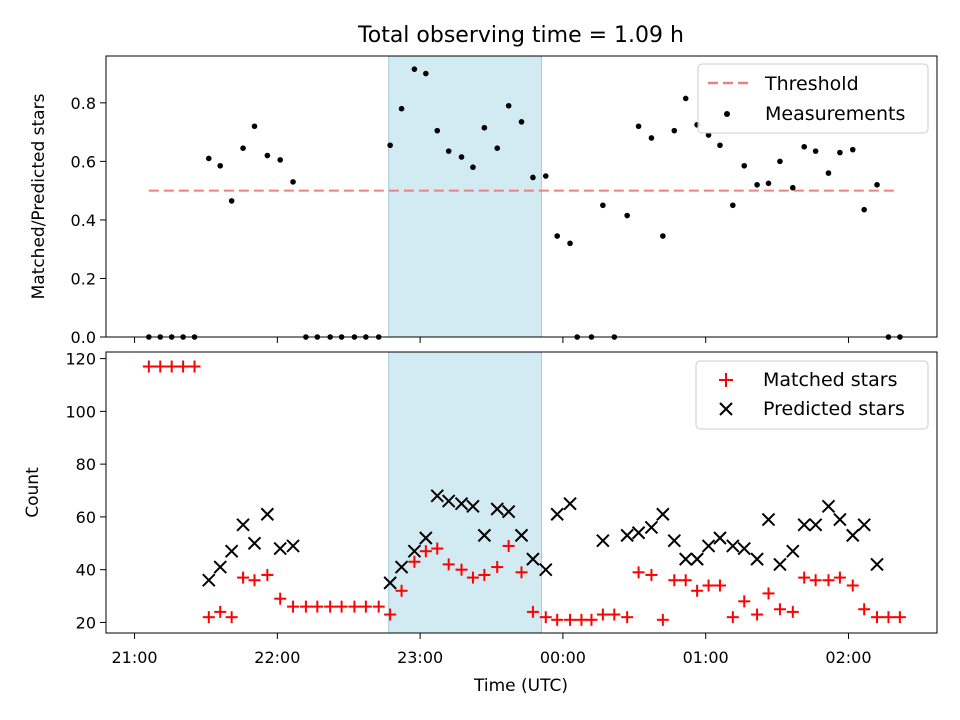 The height and width of the screenshot is (720, 960). Describe the element at coordinates (520, 686) in the screenshot. I see `x-axis-label: Time (UTC)` at that location.